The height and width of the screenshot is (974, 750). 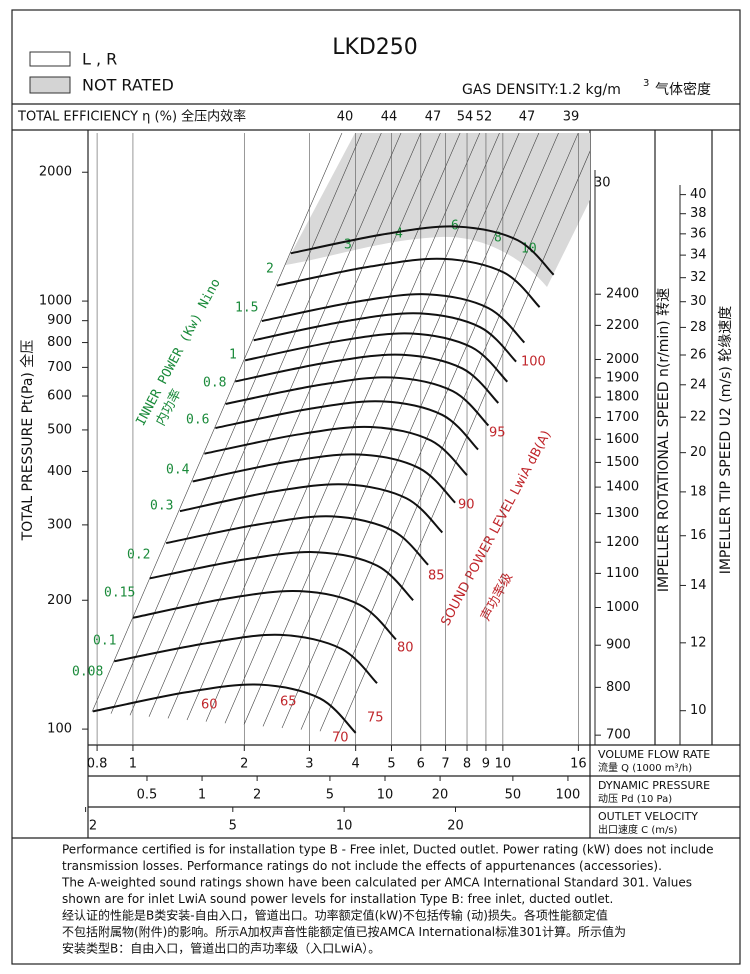 I want to click on speed-tick-label: 1700, so click(x=622, y=417).